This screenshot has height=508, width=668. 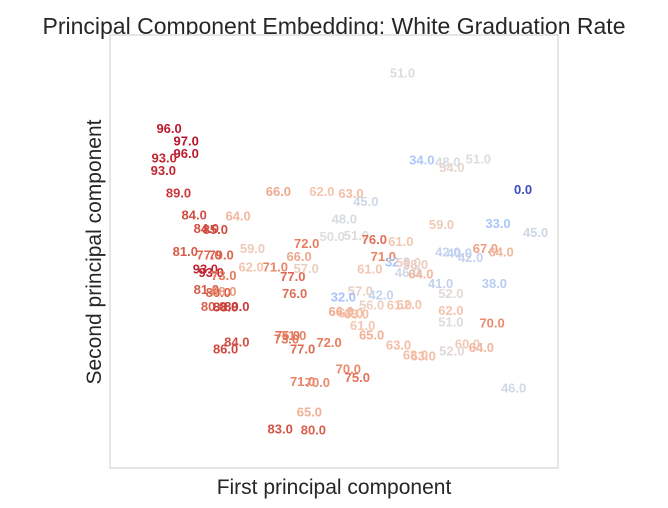 What do you see at coordinates (334, 487) in the screenshot?
I see `x-axis-label: First principal component` at bounding box center [334, 487].